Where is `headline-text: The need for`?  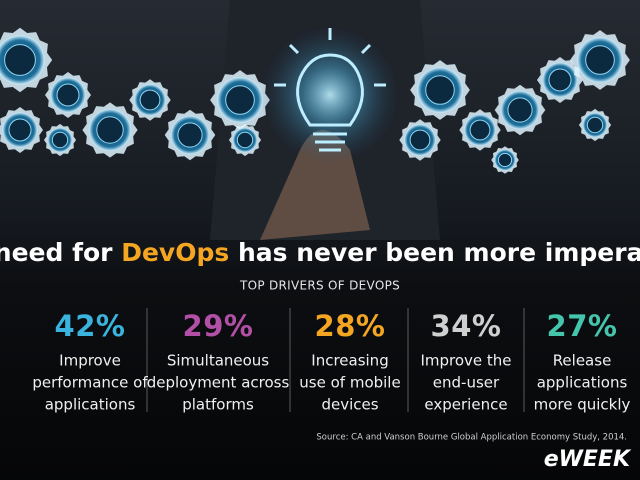
headline-text: The need for is located at coordinates (60, 252).